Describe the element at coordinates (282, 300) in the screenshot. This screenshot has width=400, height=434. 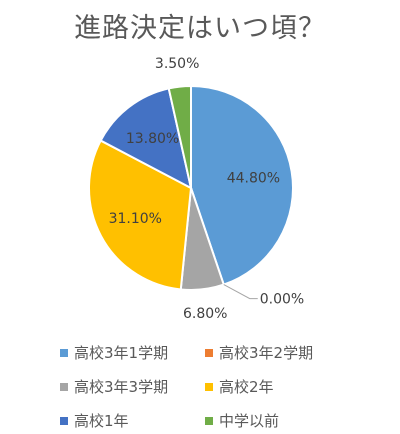
I see `slice-data-label: 0.00%` at that location.